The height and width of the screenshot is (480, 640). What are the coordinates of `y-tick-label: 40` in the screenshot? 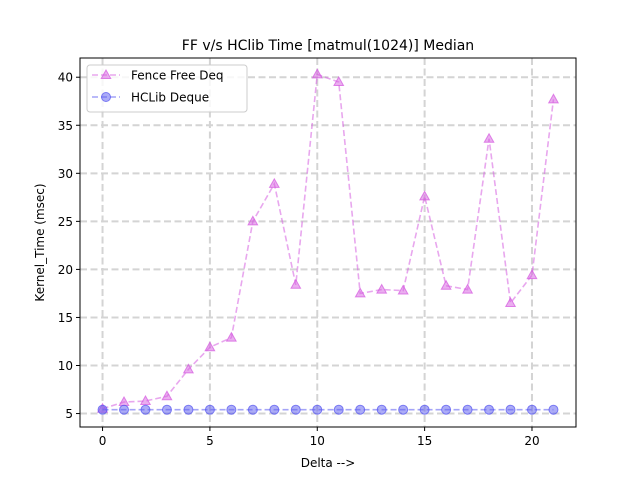 It's located at (65, 78).